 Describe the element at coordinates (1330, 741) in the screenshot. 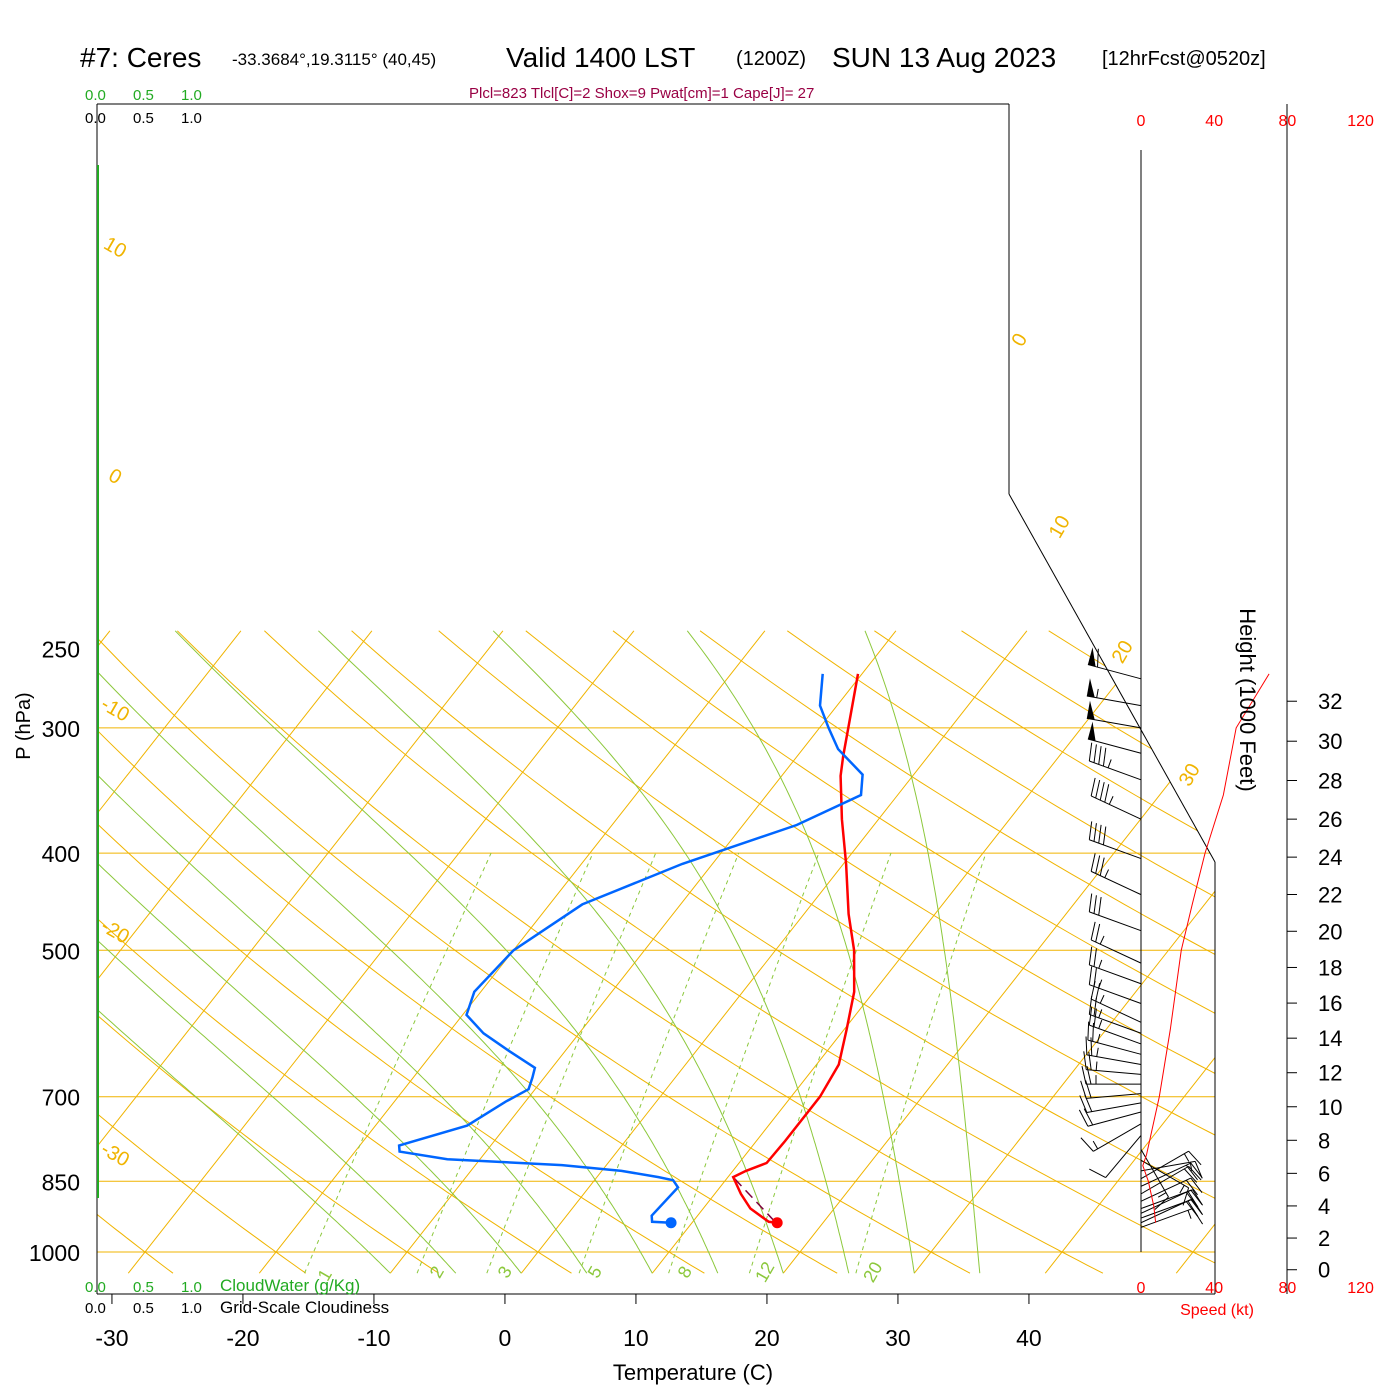

I see `height-tick-label: 30` at that location.